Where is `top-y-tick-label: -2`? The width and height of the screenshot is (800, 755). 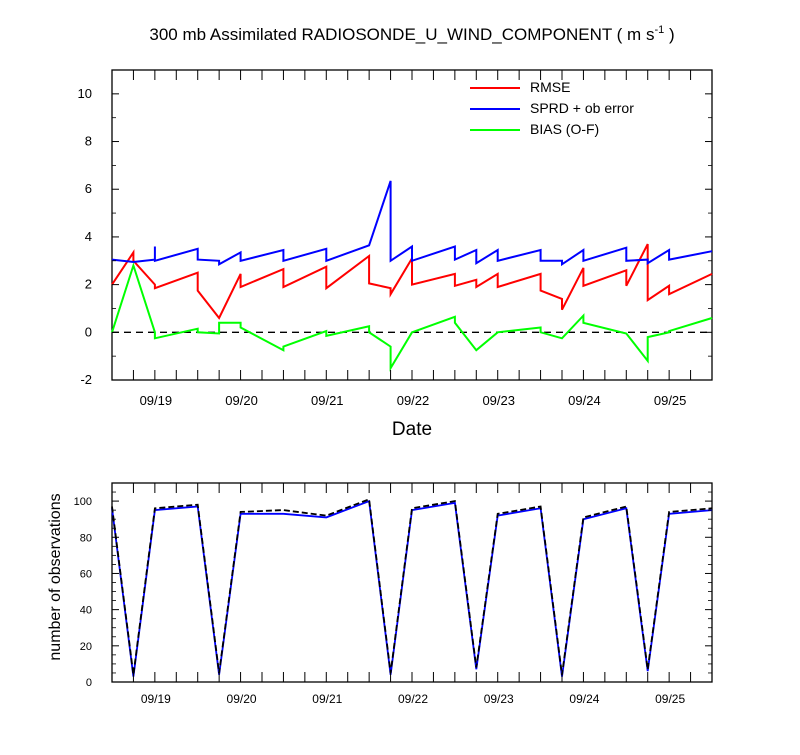 top-y-tick-label: -2 is located at coordinates (86, 379).